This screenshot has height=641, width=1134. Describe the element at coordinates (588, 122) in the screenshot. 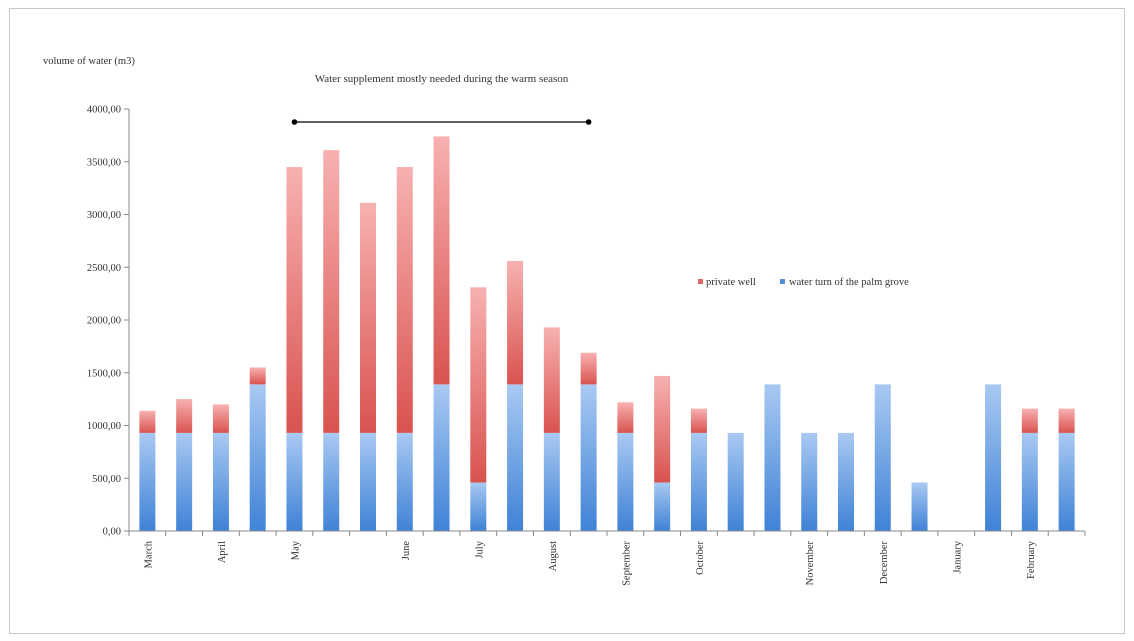

I see `annotation-endpoint-end` at that location.